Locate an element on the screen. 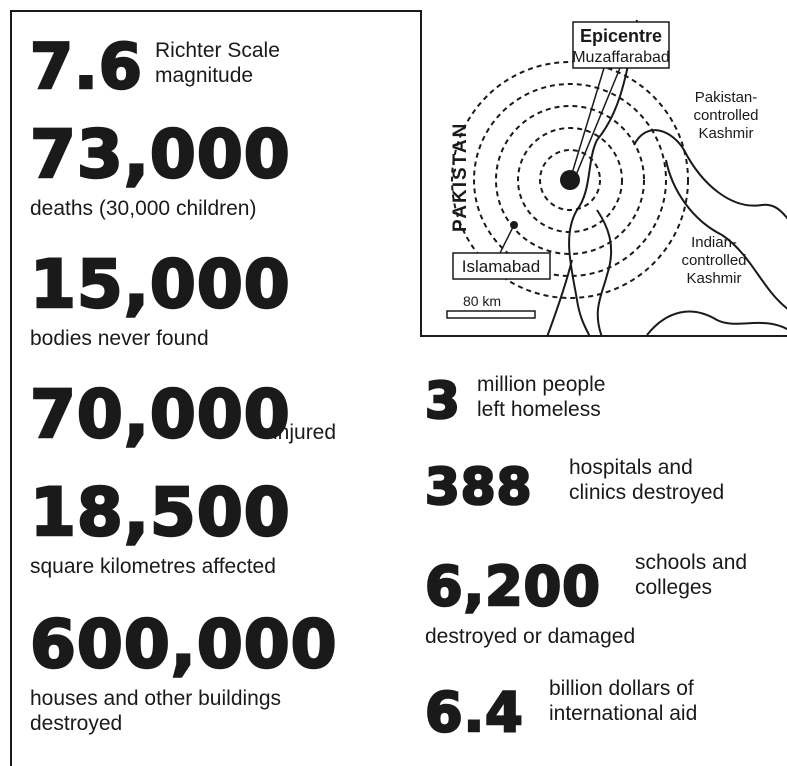  impact-rings is located at coordinates (570, 180).